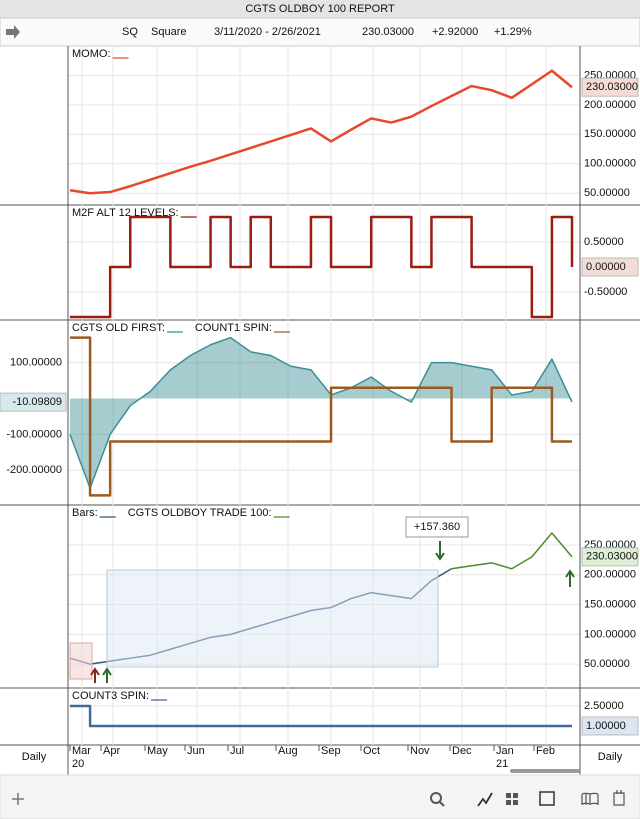 The height and width of the screenshot is (819, 640). I want to click on x-tick-label: Nov, so click(420, 751).